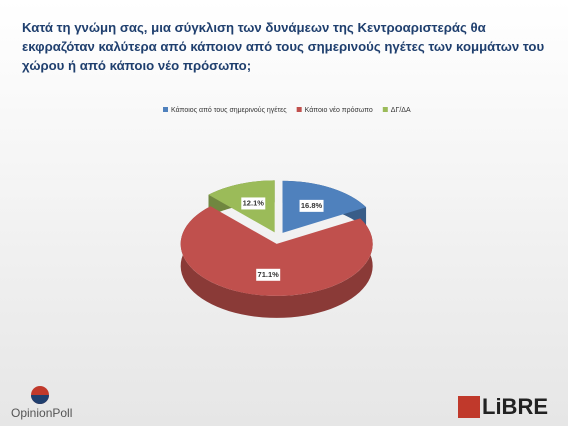  I want to click on data-label: 71.1%, so click(269, 274).